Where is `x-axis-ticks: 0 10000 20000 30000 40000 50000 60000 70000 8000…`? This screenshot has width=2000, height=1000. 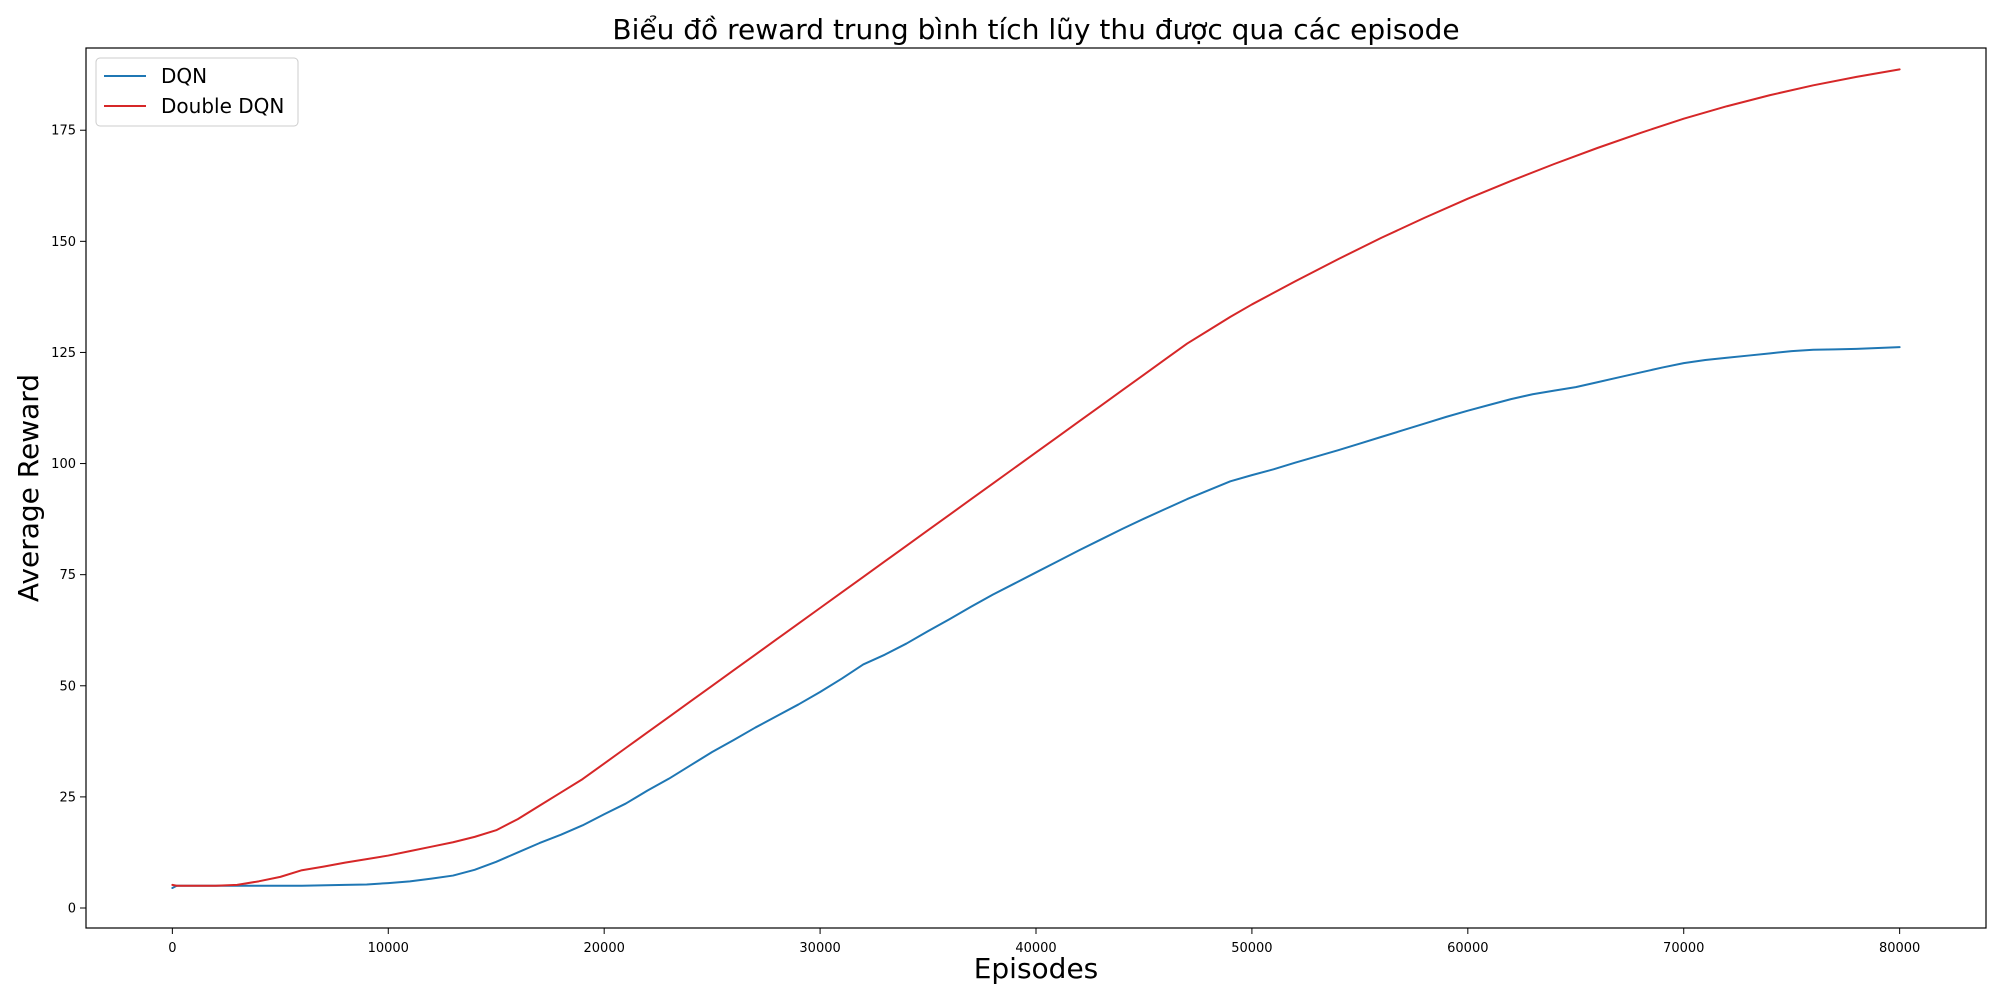 x-axis-ticks: 0 10000 20000 30000 40000 50000 60000 70000 8000… is located at coordinates (1044, 942).